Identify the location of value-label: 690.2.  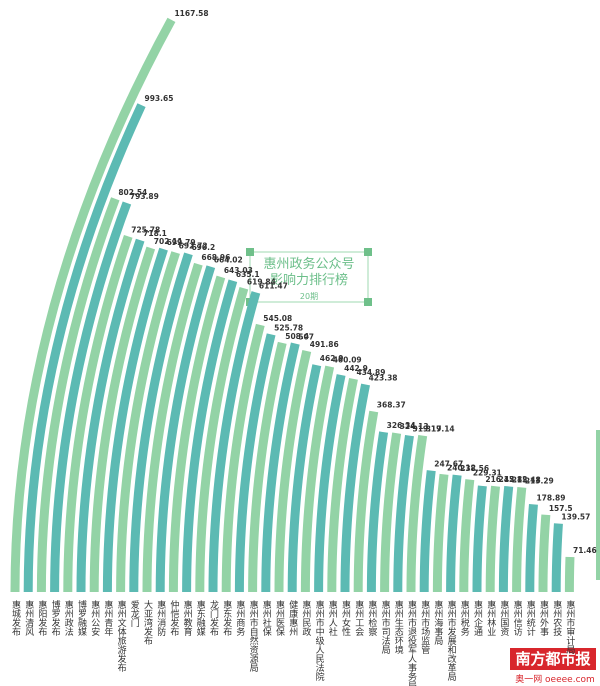
(203, 247).